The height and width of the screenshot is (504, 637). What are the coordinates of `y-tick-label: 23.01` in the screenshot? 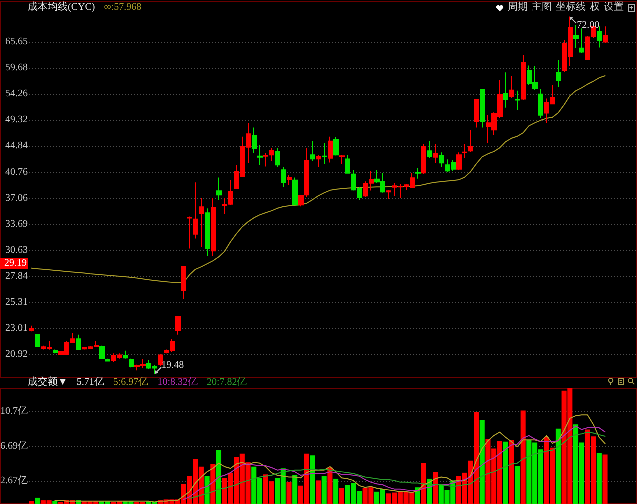 It's located at (17, 328).